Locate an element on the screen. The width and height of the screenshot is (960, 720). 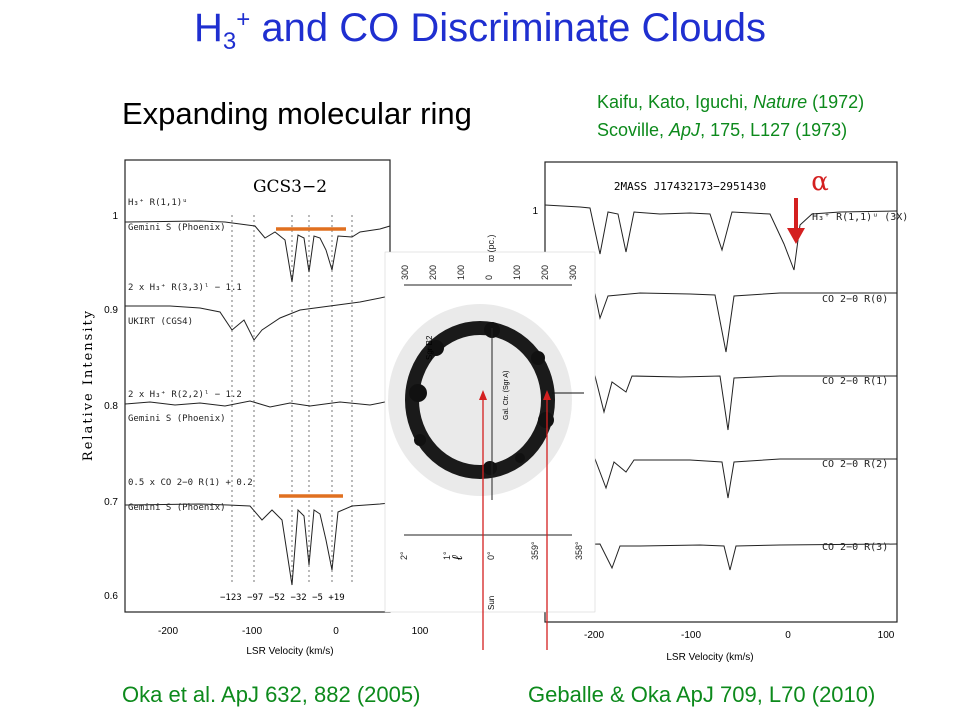
left-xtick: -100 is located at coordinates (252, 631).